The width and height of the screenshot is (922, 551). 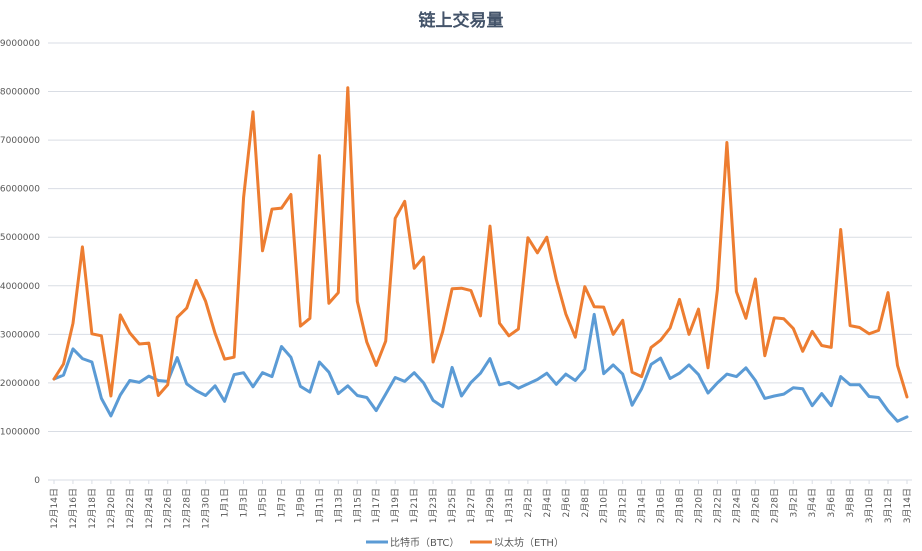 I want to click on y-tick-label: 8000000, so click(x=20, y=93).